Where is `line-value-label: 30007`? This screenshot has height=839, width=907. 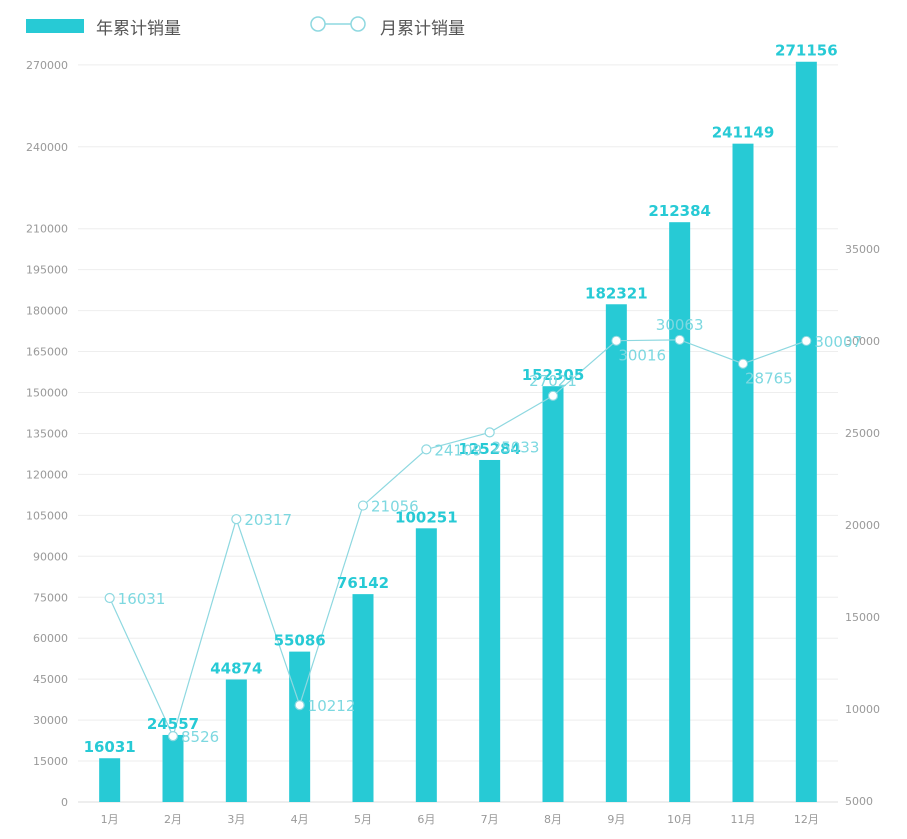 line-value-label: 30007 is located at coordinates (838, 342).